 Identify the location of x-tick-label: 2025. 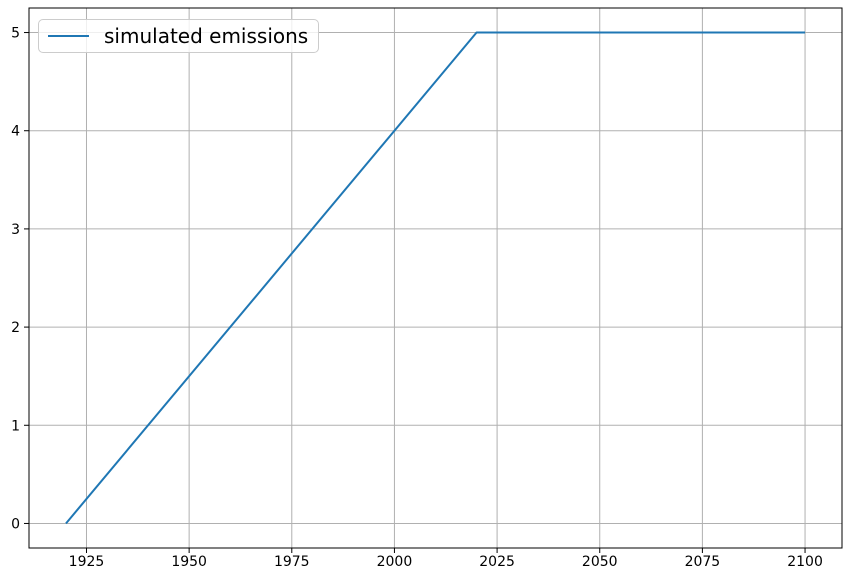
(497, 562).